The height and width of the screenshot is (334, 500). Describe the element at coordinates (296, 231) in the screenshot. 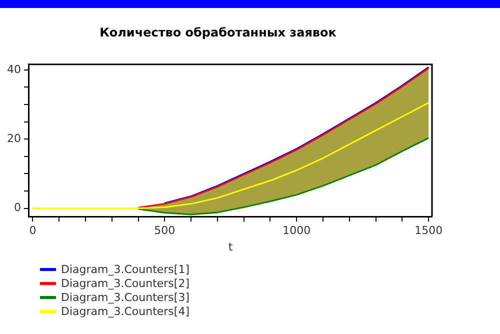

I see `x-tick-label: 1000` at that location.